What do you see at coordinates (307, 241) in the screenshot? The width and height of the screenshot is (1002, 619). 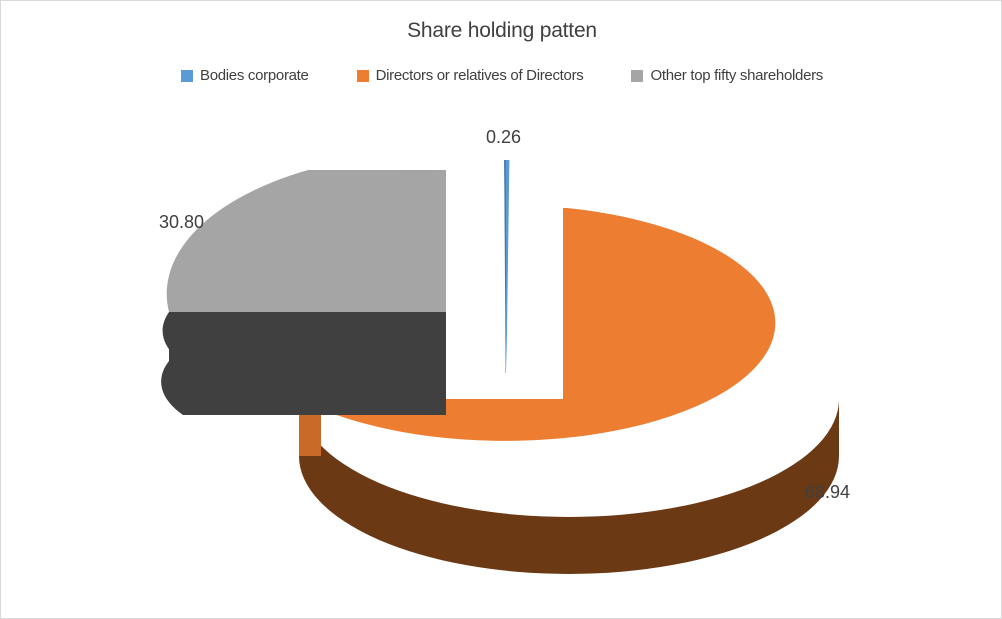 I see `pie-slice-other-shareholders-top-arc` at bounding box center [307, 241].